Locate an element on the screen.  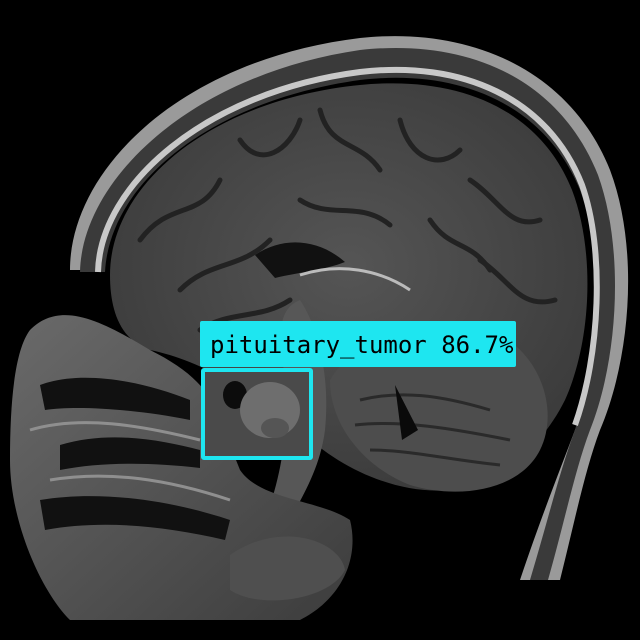
detection-confidence: 86.7% is located at coordinates (477, 345).